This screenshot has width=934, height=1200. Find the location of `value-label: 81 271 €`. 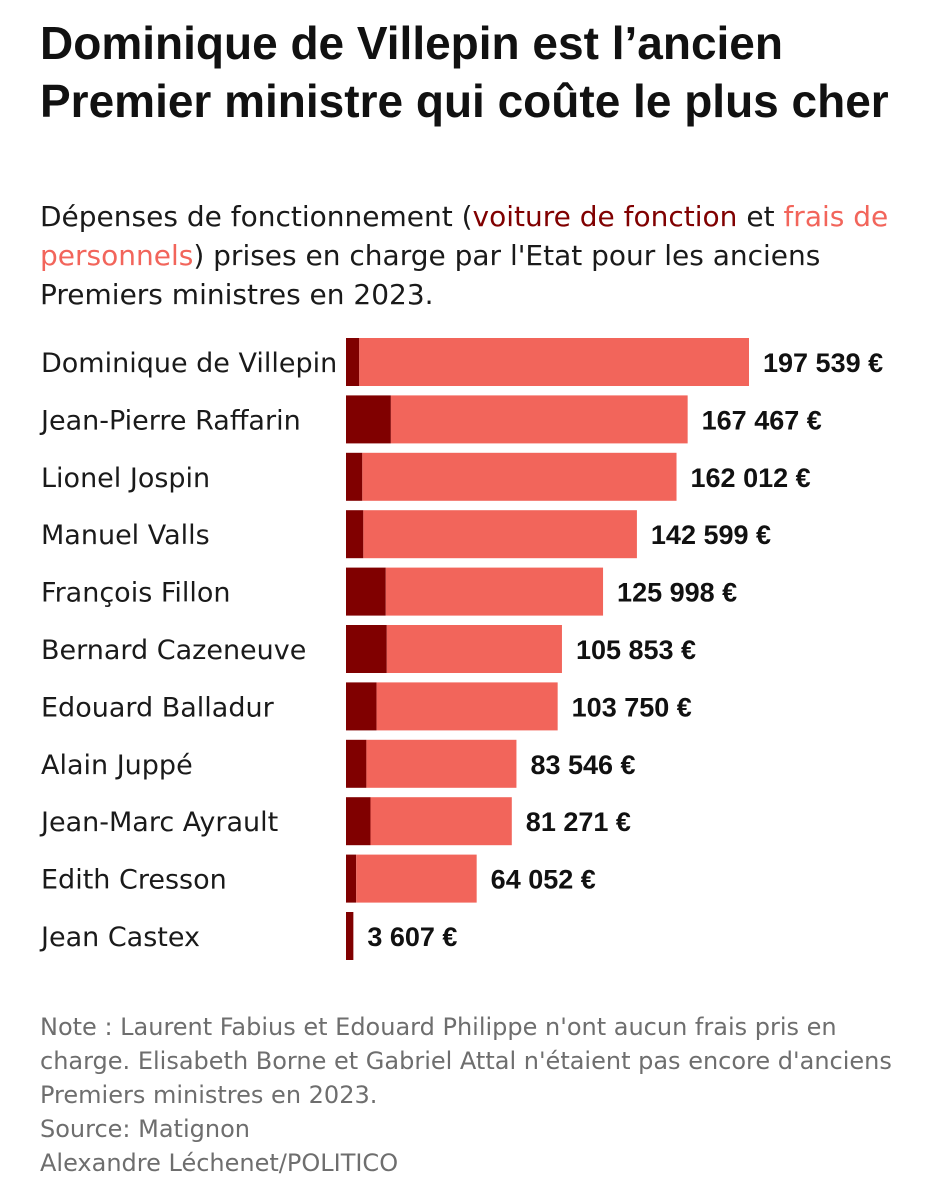

value-label: 81 271 € is located at coordinates (578, 822).